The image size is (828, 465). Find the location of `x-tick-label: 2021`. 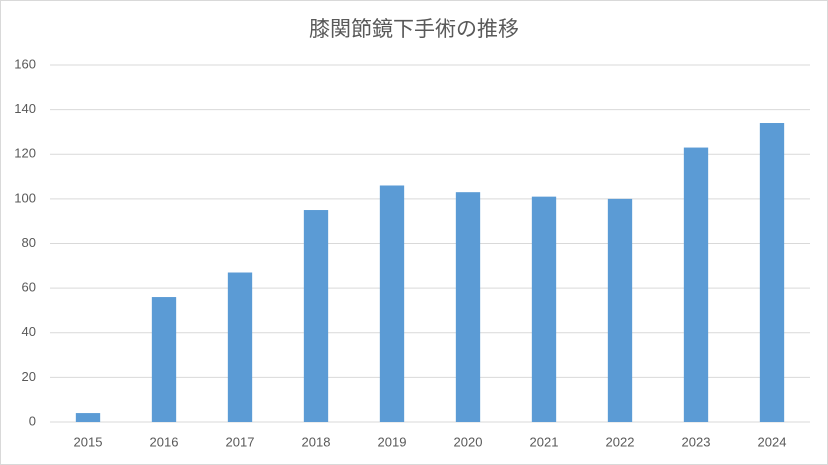

x-tick-label: 2021 is located at coordinates (544, 441).